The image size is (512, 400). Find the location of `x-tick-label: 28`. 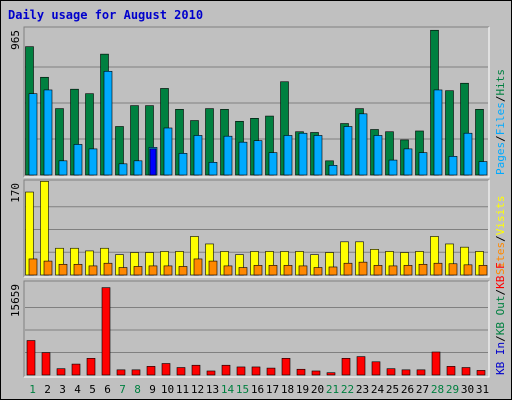

x-tick-label: 28 is located at coordinates (437, 389).